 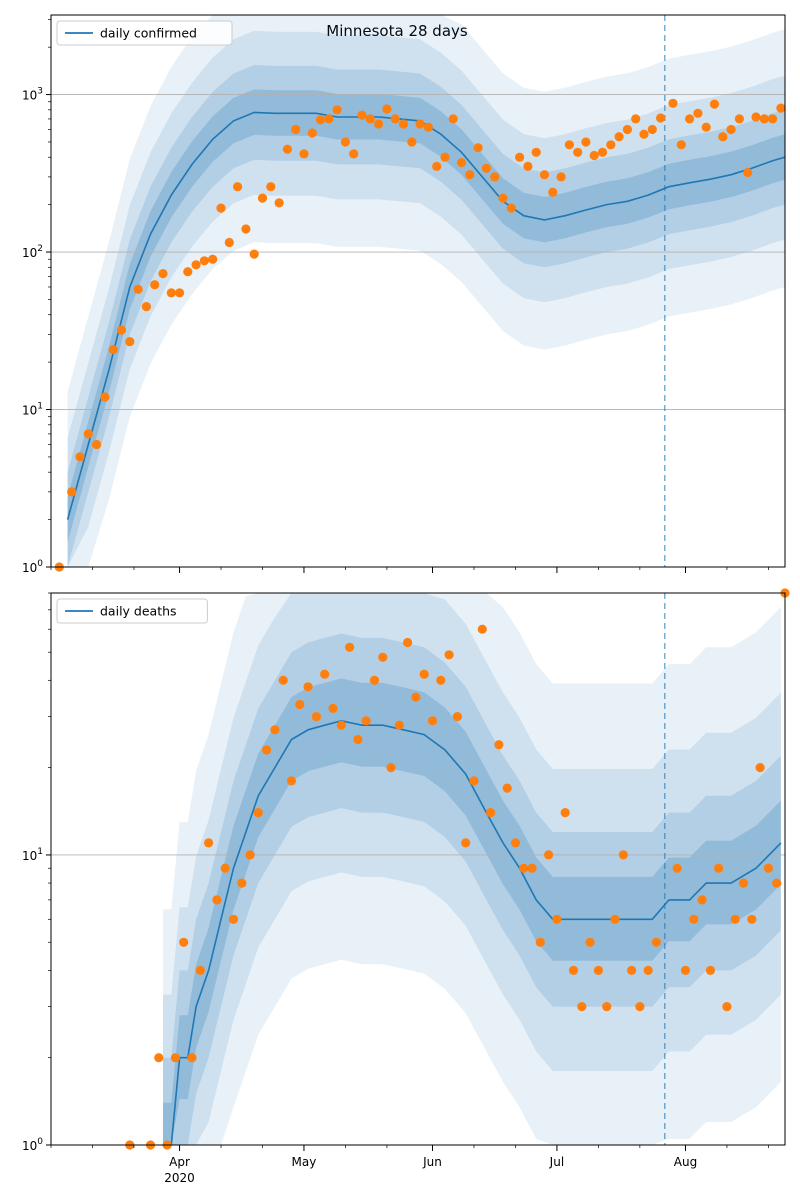 I want to click on y-axis-confirmed: 10⁰ 10¹ 10² 10³, so click(x=36, y=297).